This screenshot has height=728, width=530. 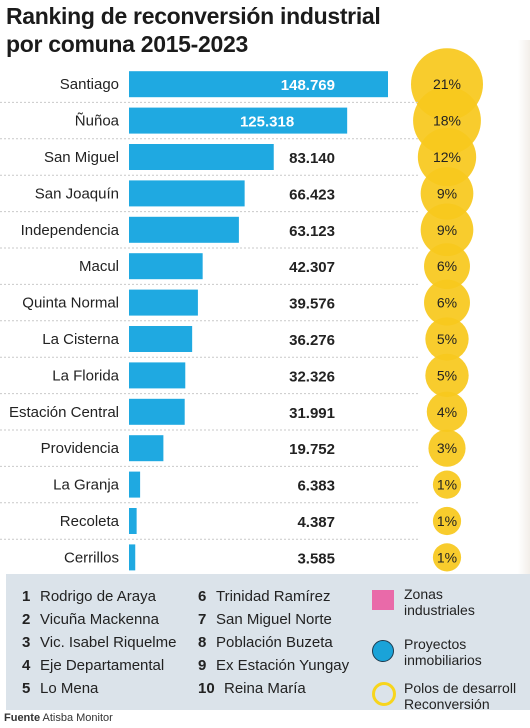 I want to click on percent-label-macul: 6%, so click(x=447, y=266).